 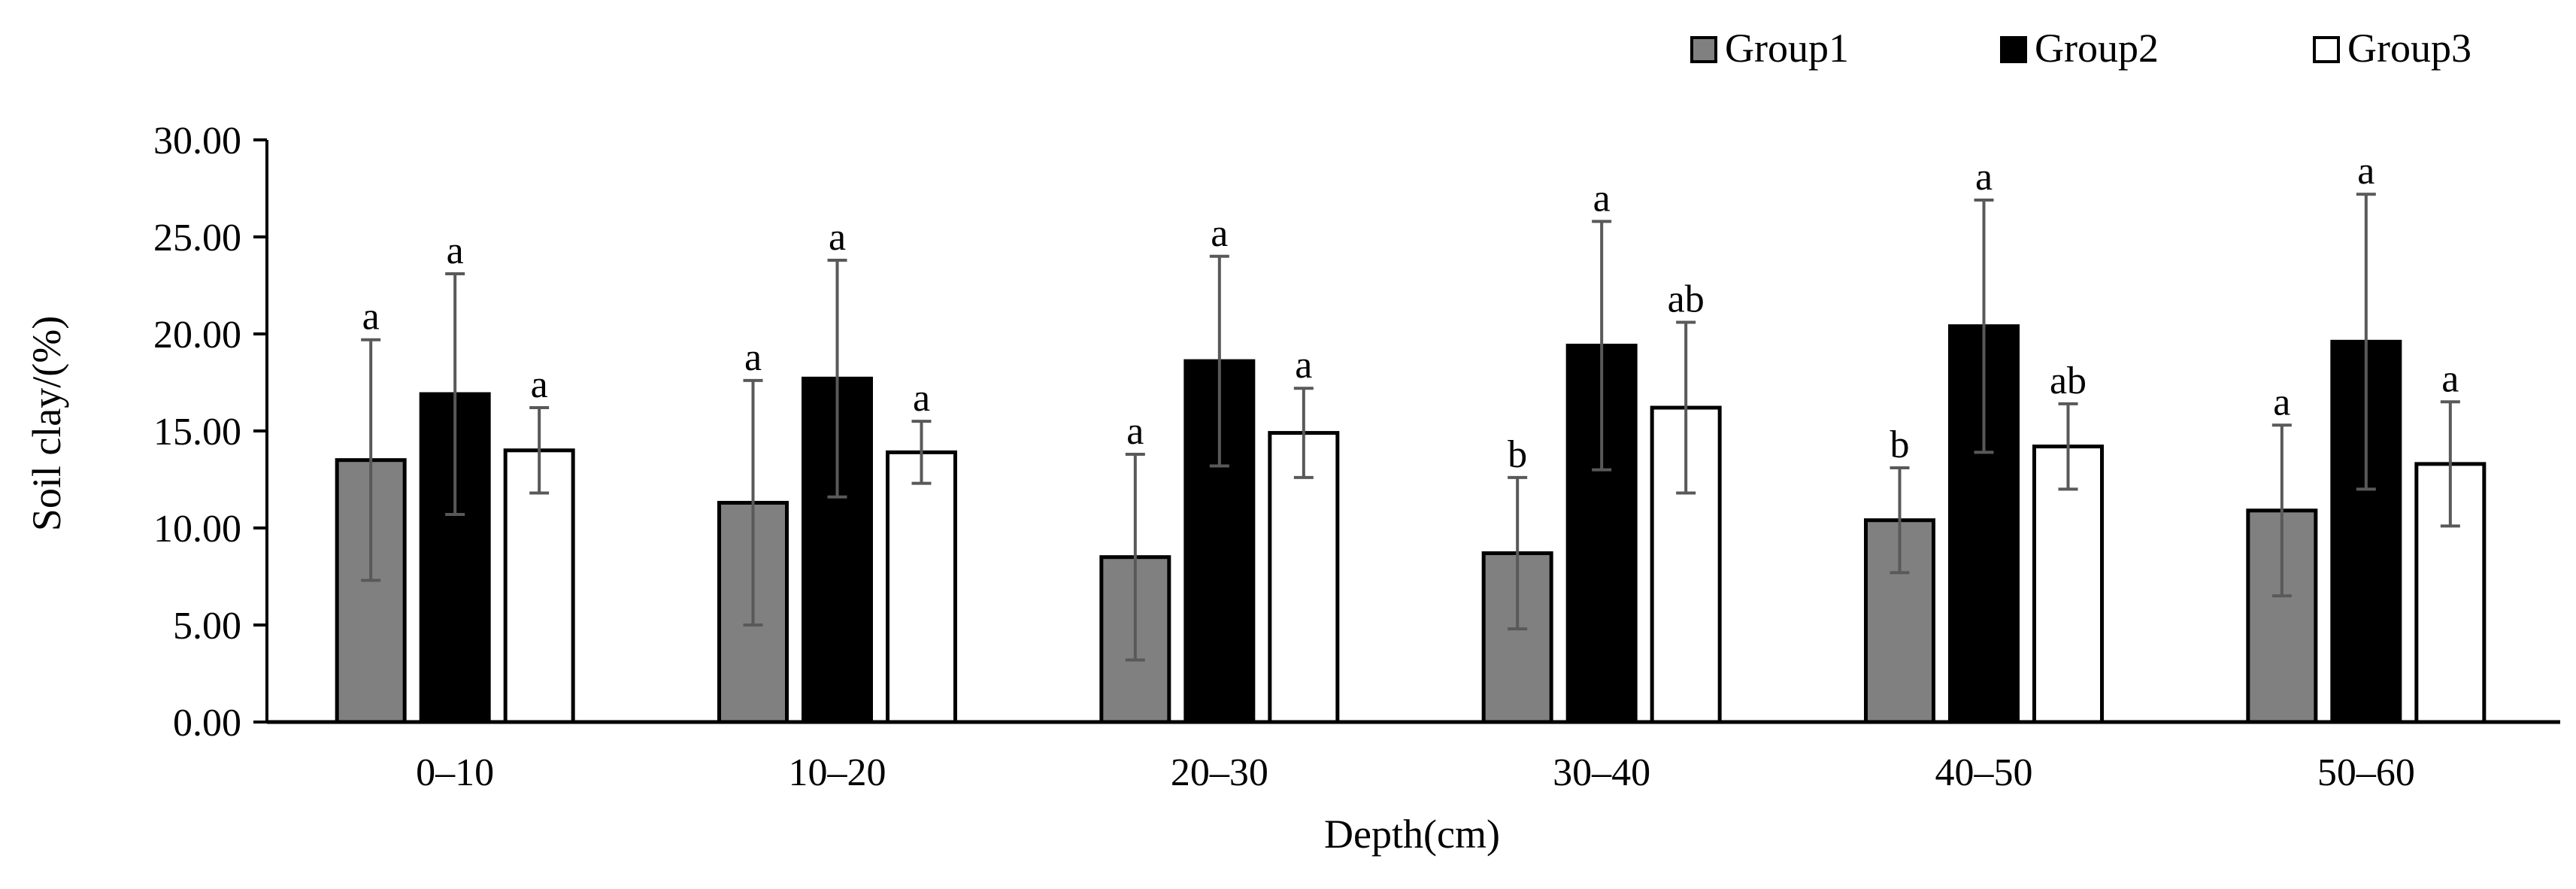 What do you see at coordinates (1984, 772) in the screenshot?
I see `x-tick-label: 40–50` at bounding box center [1984, 772].